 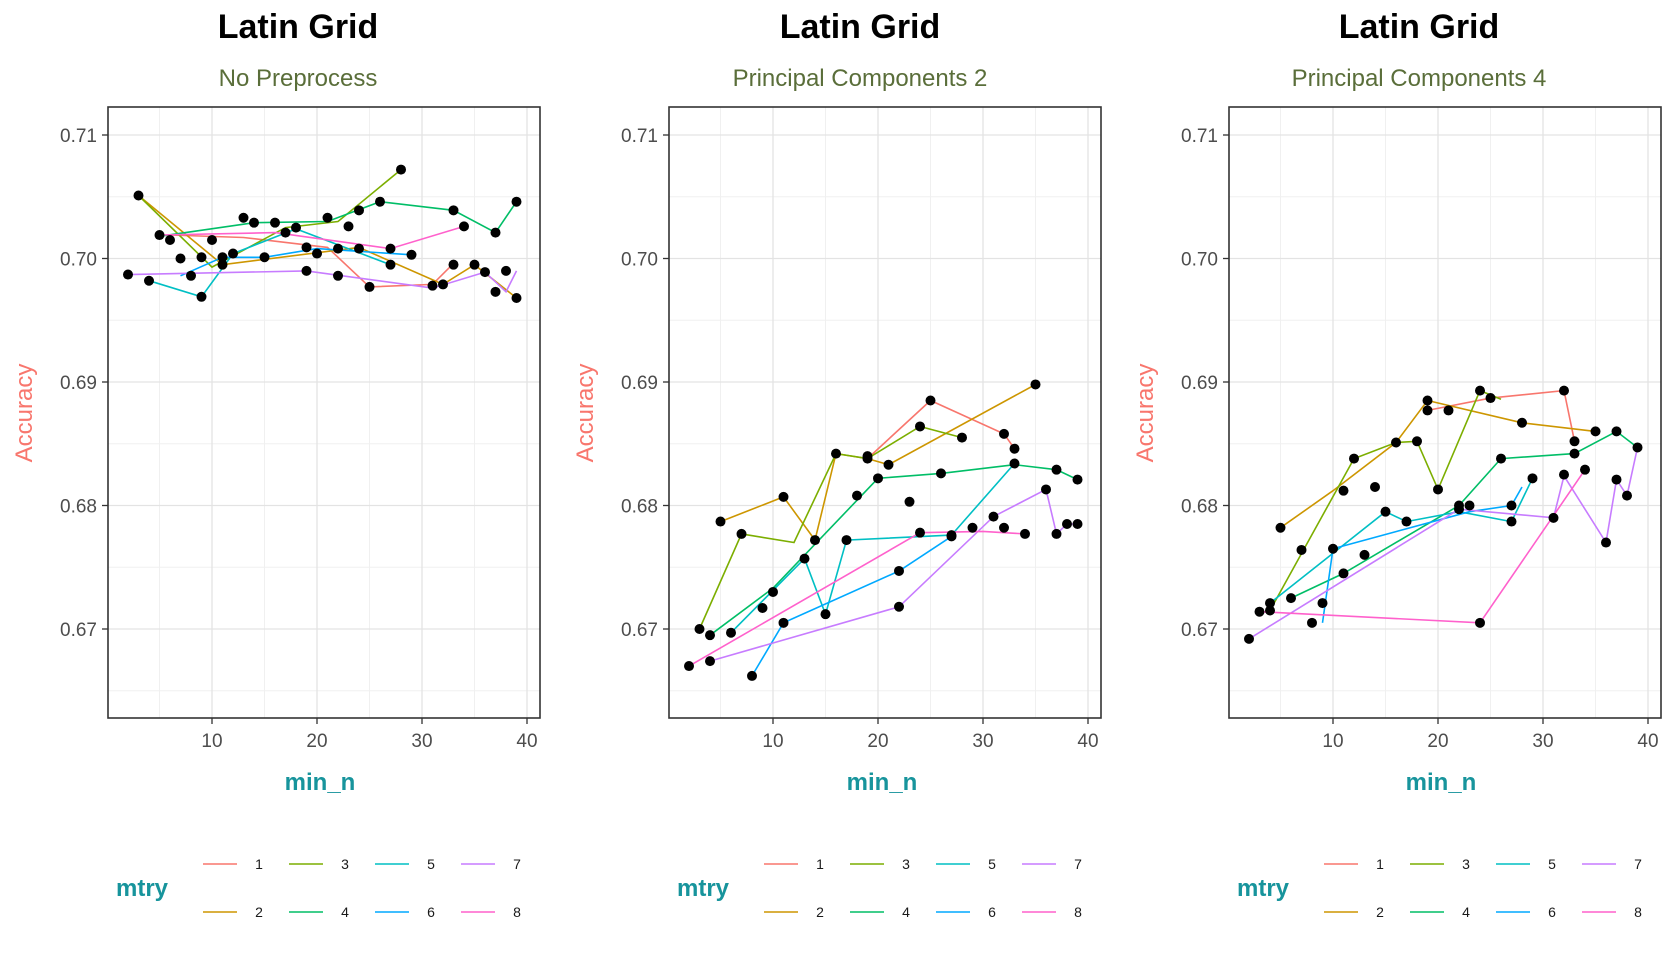 What do you see at coordinates (585, 413) in the screenshot?
I see `y-axis-title: Accuracy` at bounding box center [585, 413].